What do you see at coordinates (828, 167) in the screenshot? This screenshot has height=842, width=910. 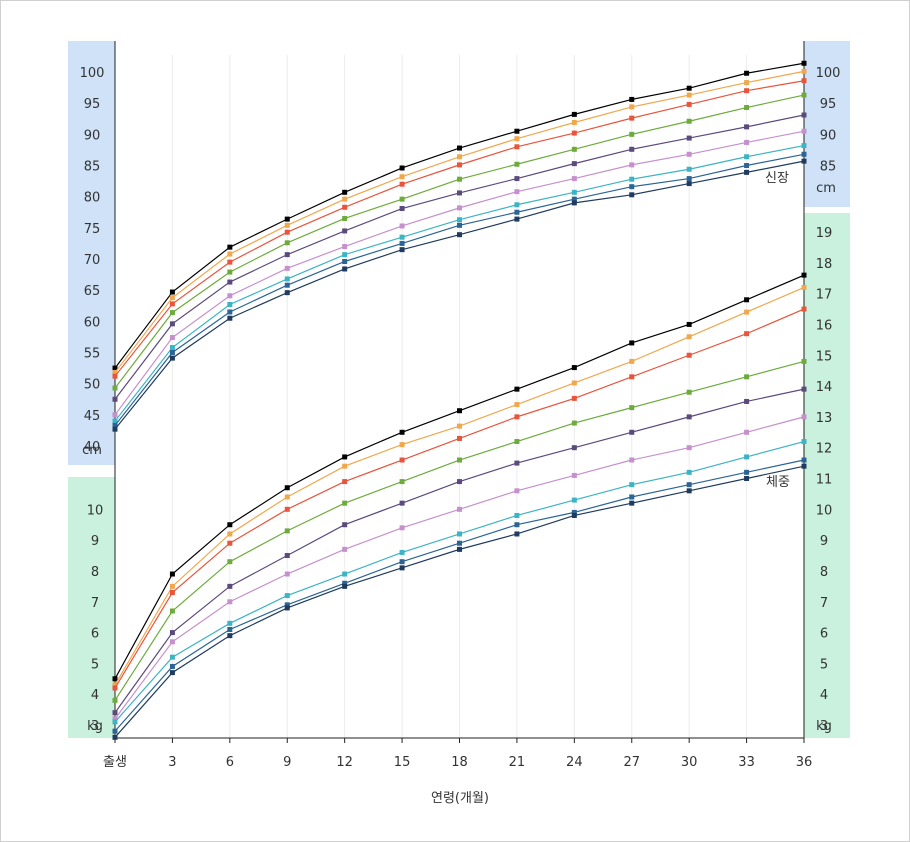 I see `height-tick-right: 85` at bounding box center [828, 167].